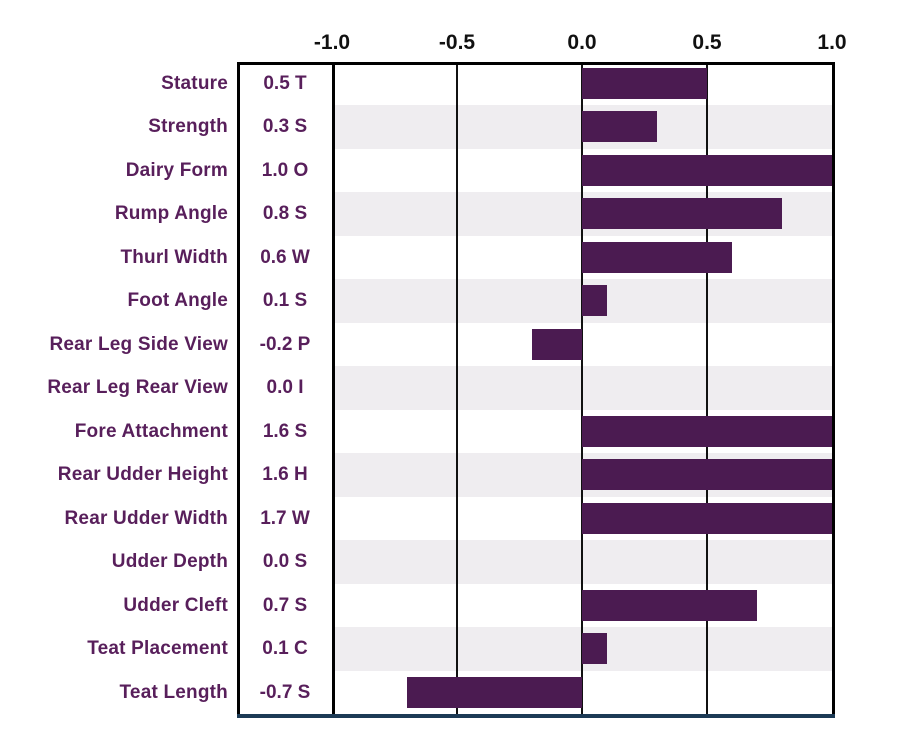 The image size is (902, 750). I want to click on frame-top-line, so click(536, 63).